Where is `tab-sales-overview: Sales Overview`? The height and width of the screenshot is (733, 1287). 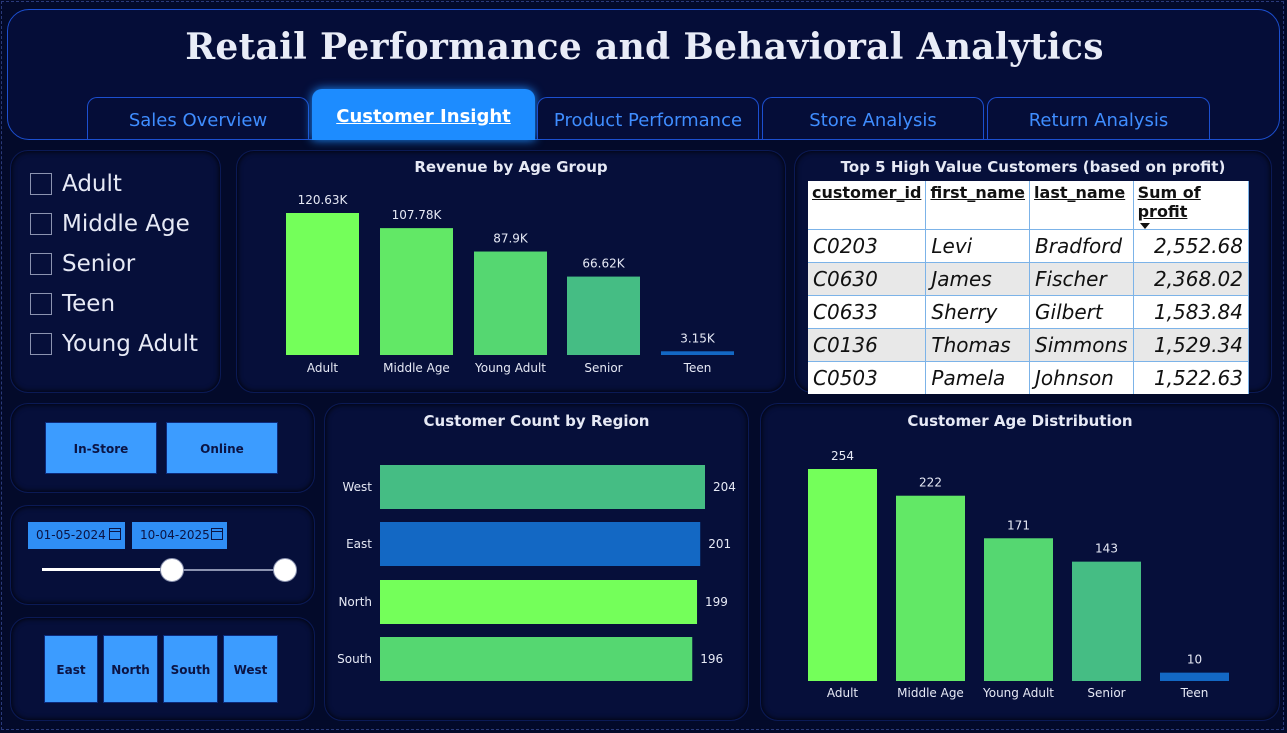
tab-sales-overview: Sales Overview is located at coordinates (198, 118).